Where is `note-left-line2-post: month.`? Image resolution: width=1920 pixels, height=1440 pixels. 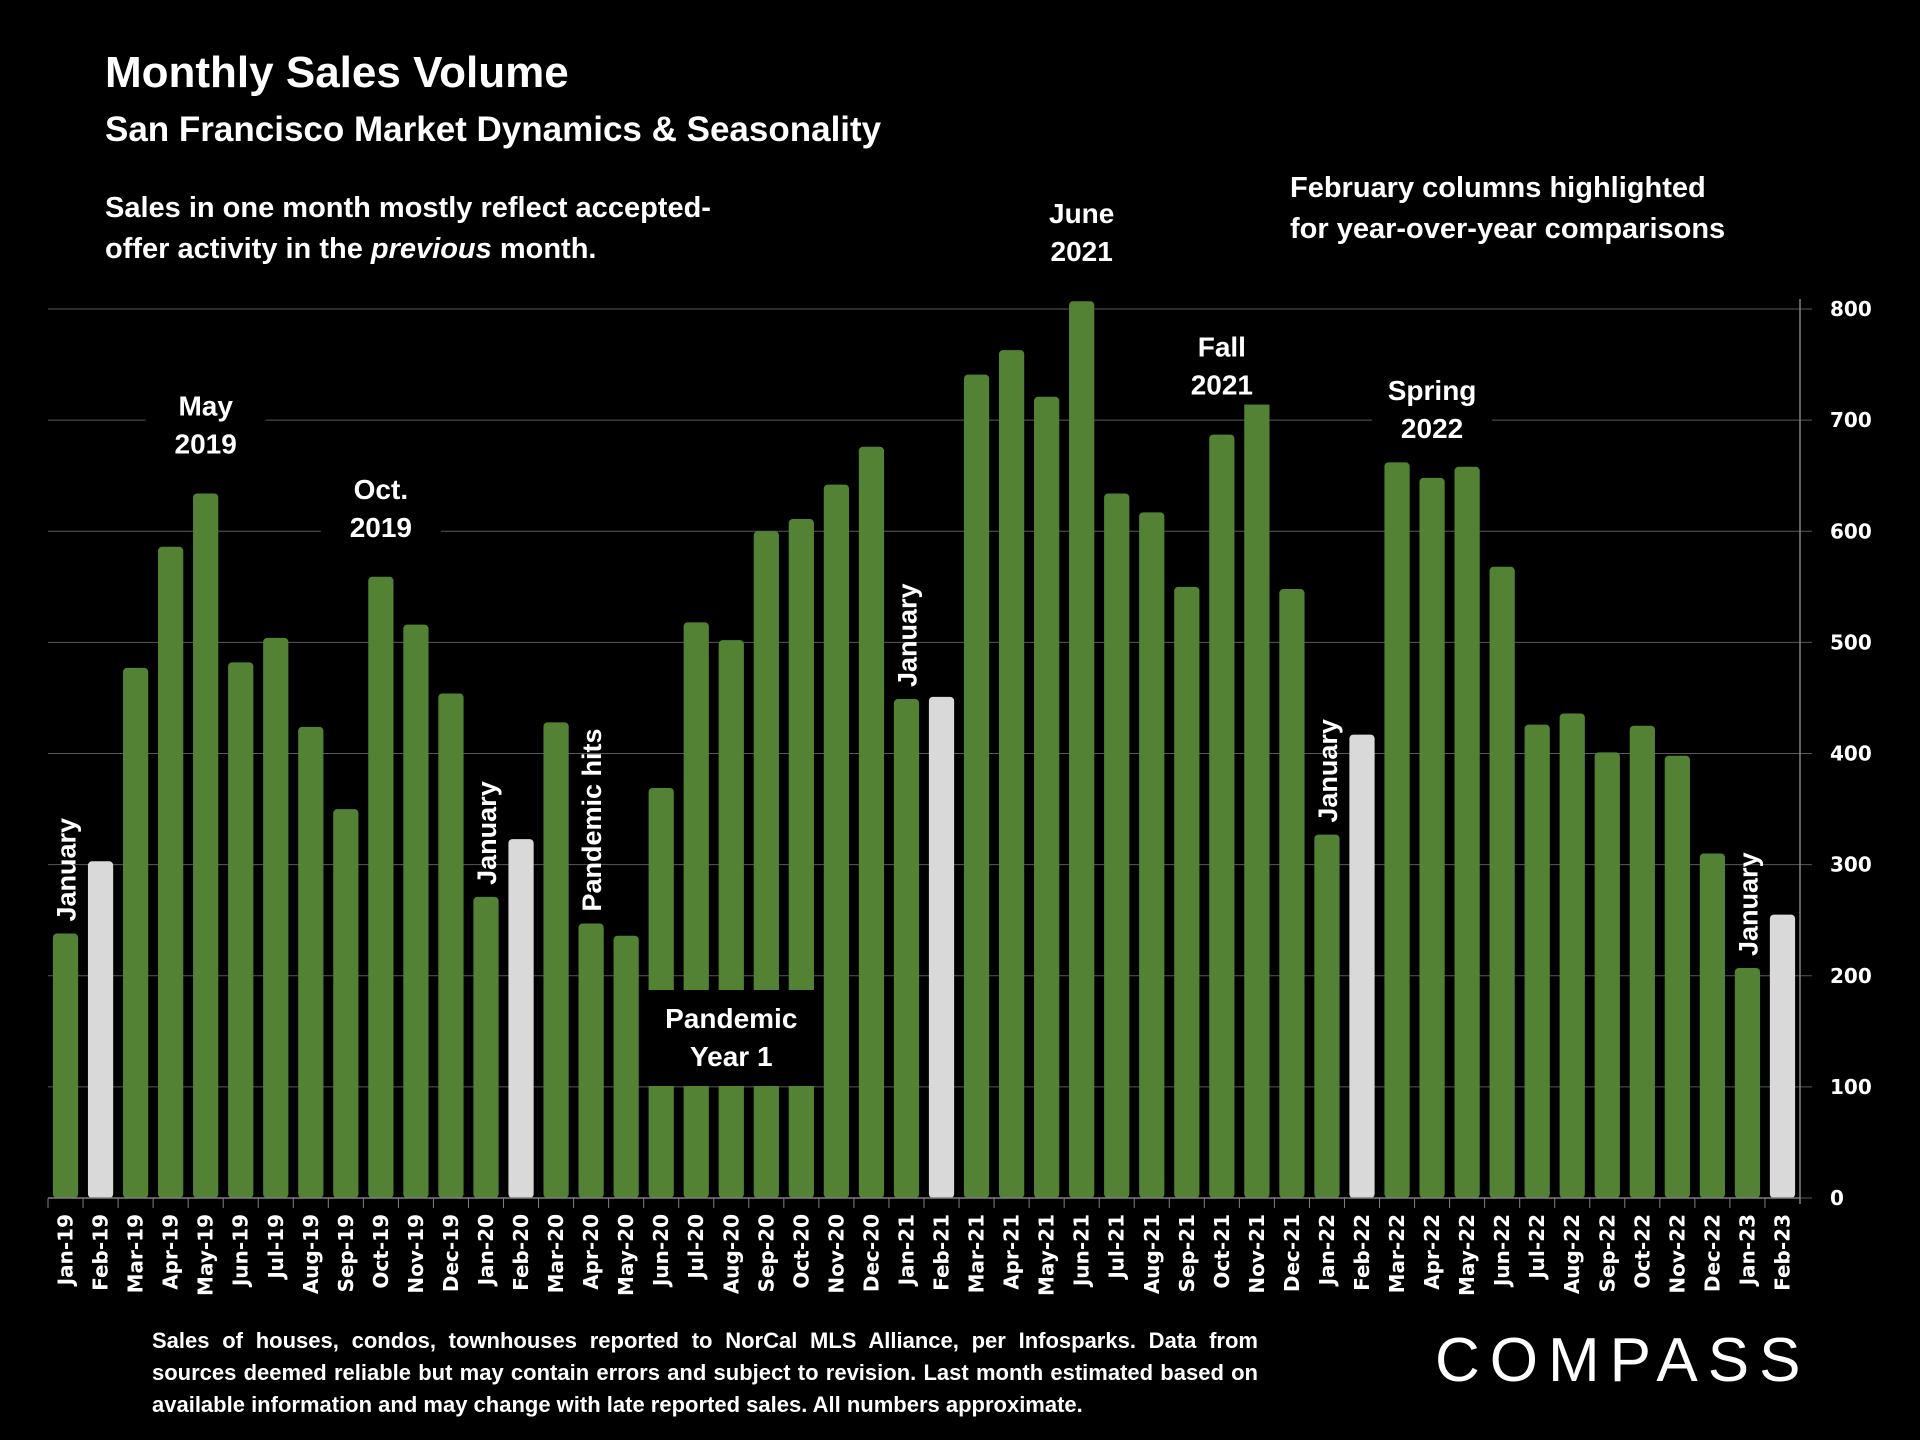 note-left-line2-post: month. is located at coordinates (544, 249).